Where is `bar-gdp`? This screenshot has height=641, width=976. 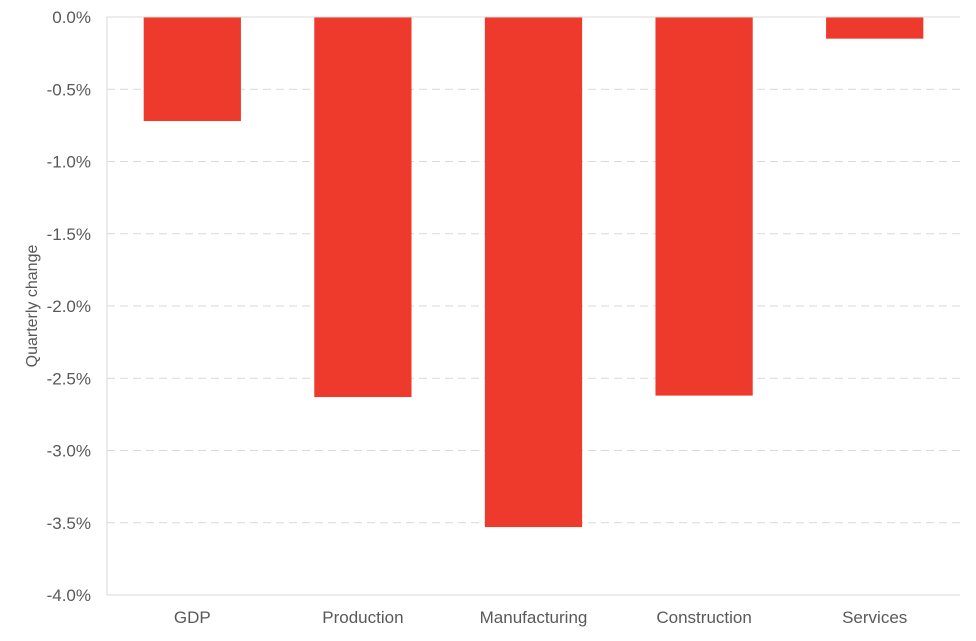 bar-gdp is located at coordinates (192, 69).